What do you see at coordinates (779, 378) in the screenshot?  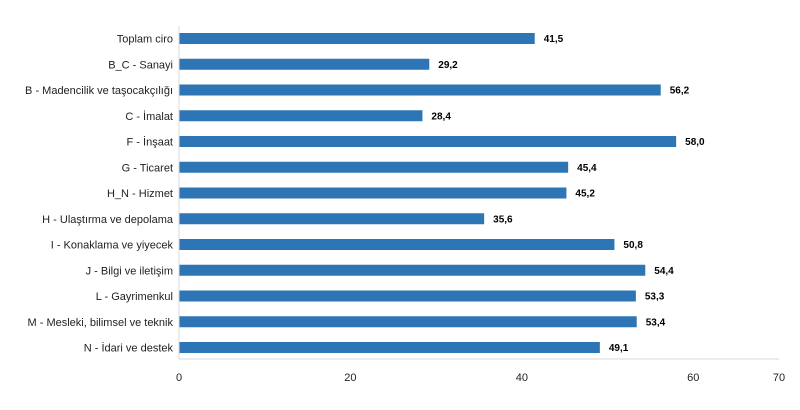 I see `x-tick-label: 70` at bounding box center [779, 378].